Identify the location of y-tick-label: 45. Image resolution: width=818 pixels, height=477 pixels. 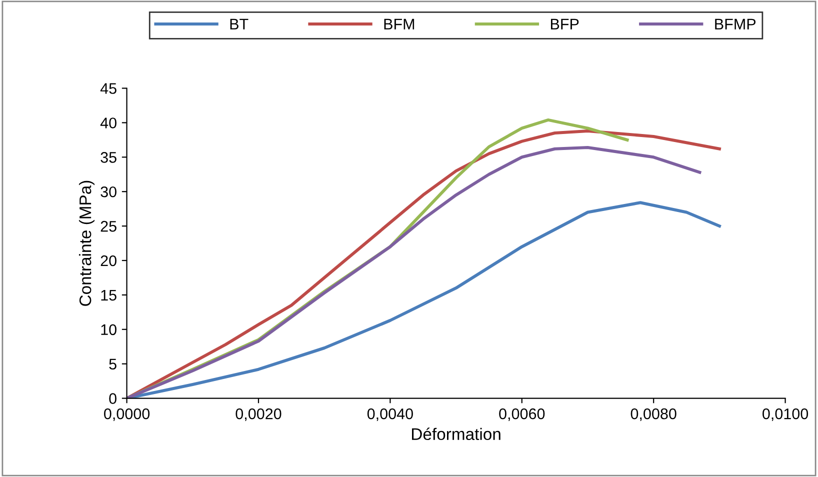
(108, 88).